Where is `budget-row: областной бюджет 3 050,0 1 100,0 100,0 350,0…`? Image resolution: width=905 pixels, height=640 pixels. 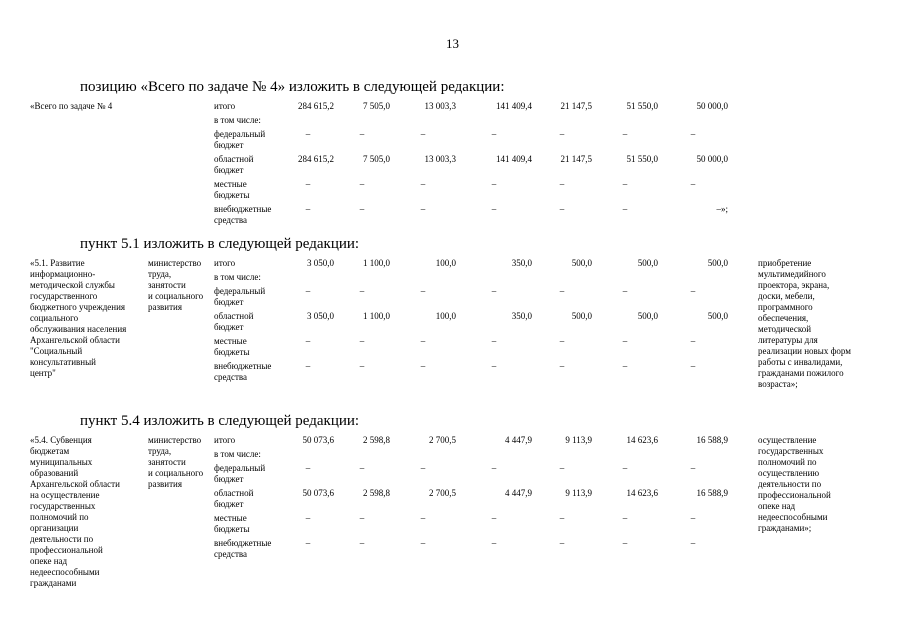
budget-row: областной бюджет 3 050,0 1 100,0 100,0 350,0… is located at coordinates (471, 322).